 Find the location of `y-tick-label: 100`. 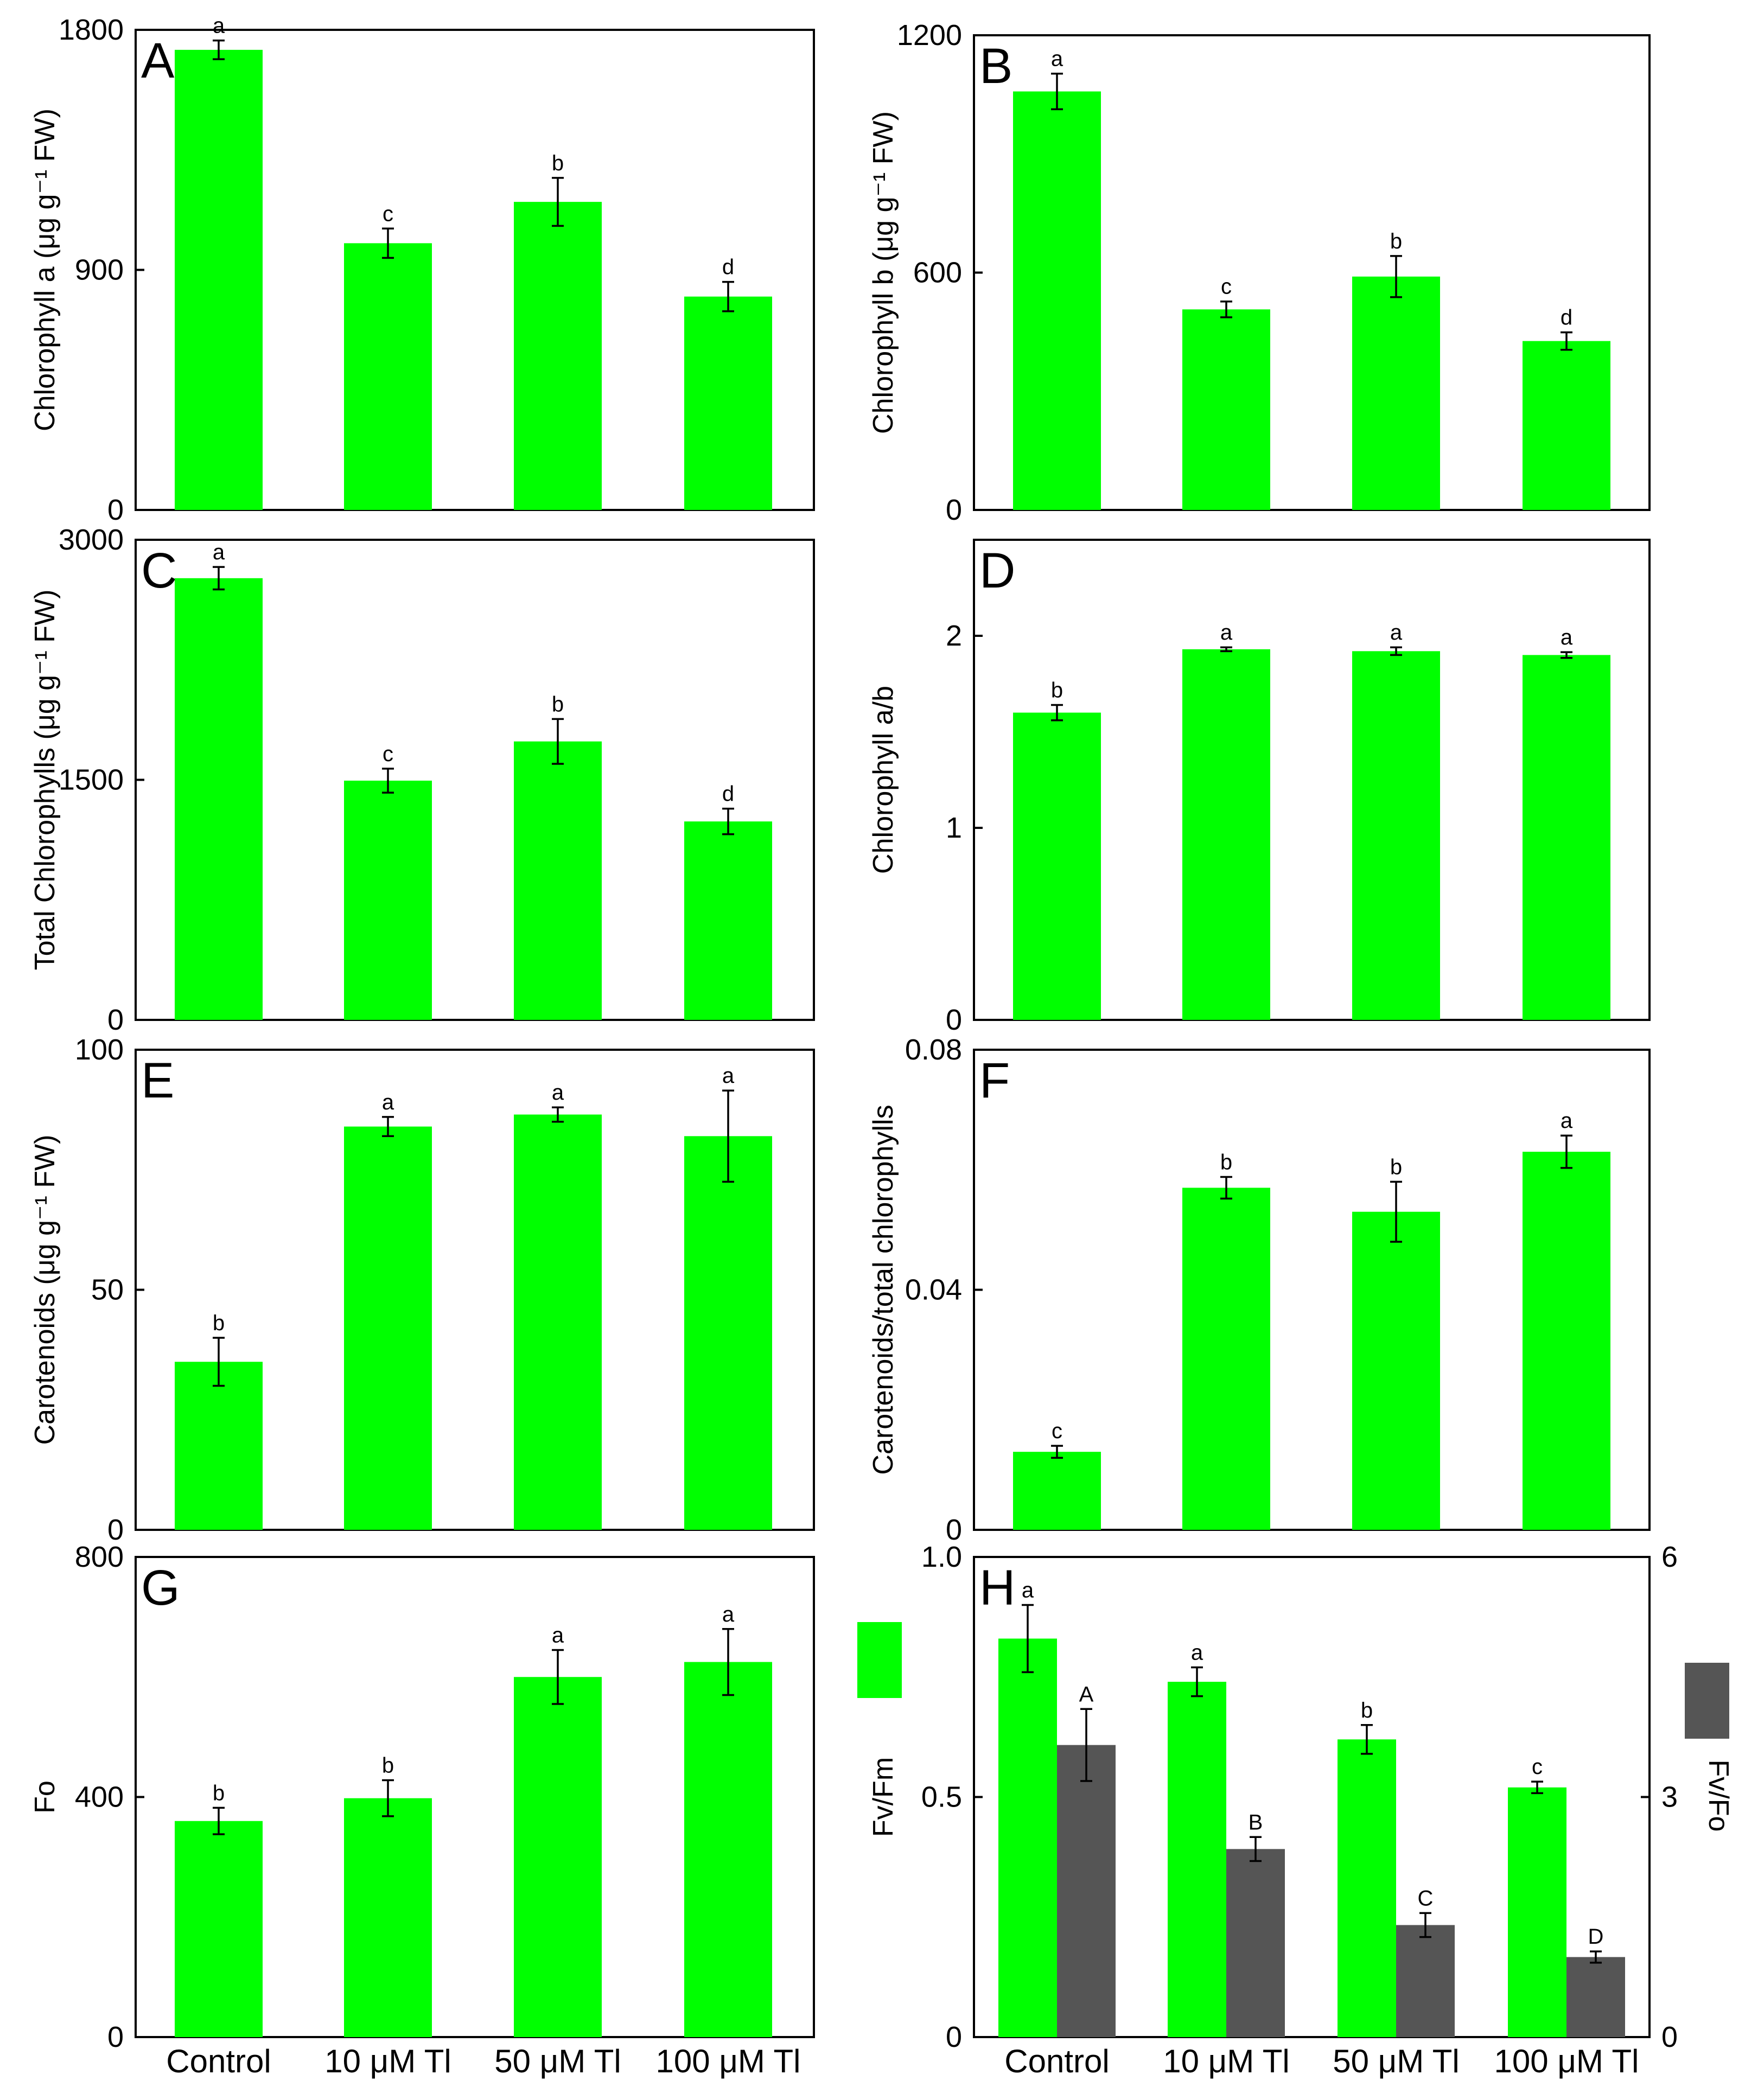

y-tick-label: 100 is located at coordinates (99, 1049).